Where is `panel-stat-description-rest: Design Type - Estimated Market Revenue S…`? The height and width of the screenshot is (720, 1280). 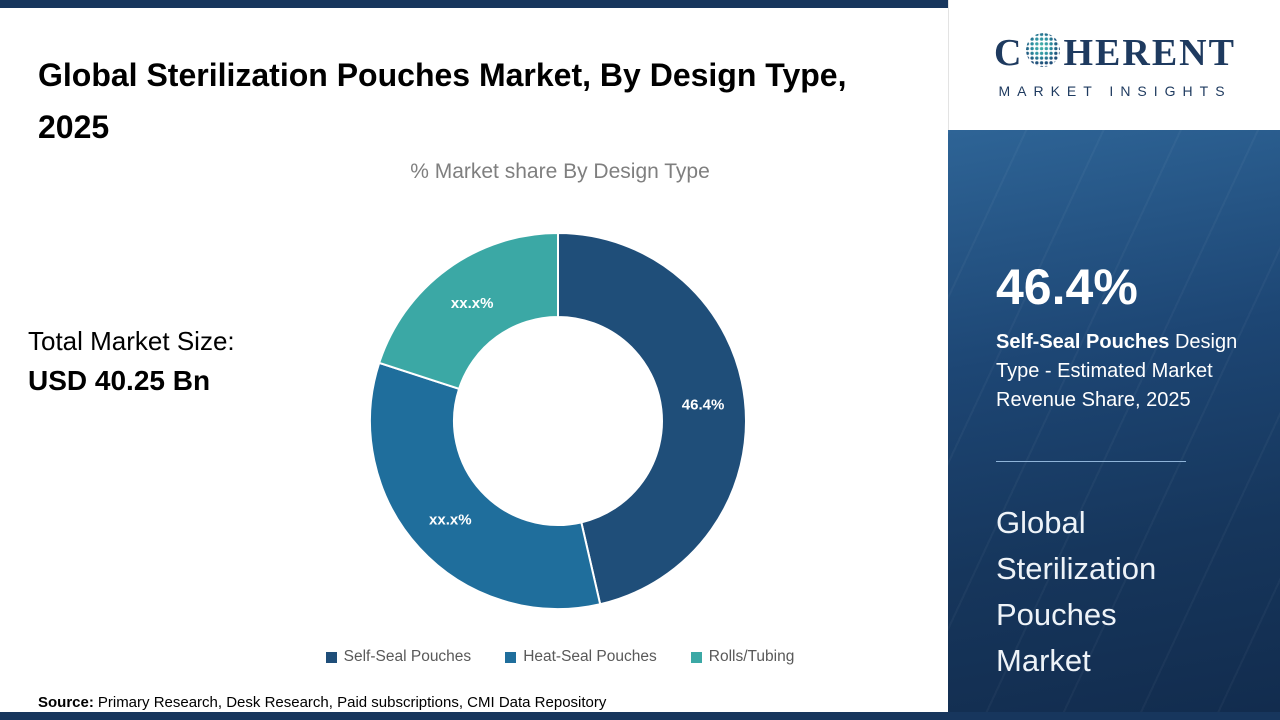 panel-stat-description-rest: Design Type - Estimated Market Revenue S… is located at coordinates (1117, 371).